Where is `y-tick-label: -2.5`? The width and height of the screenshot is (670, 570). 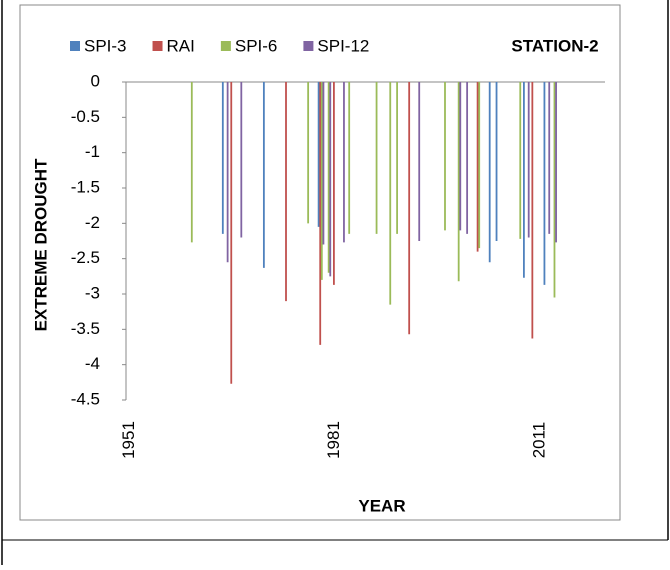 y-tick-label: -2.5 is located at coordinates (85, 257).